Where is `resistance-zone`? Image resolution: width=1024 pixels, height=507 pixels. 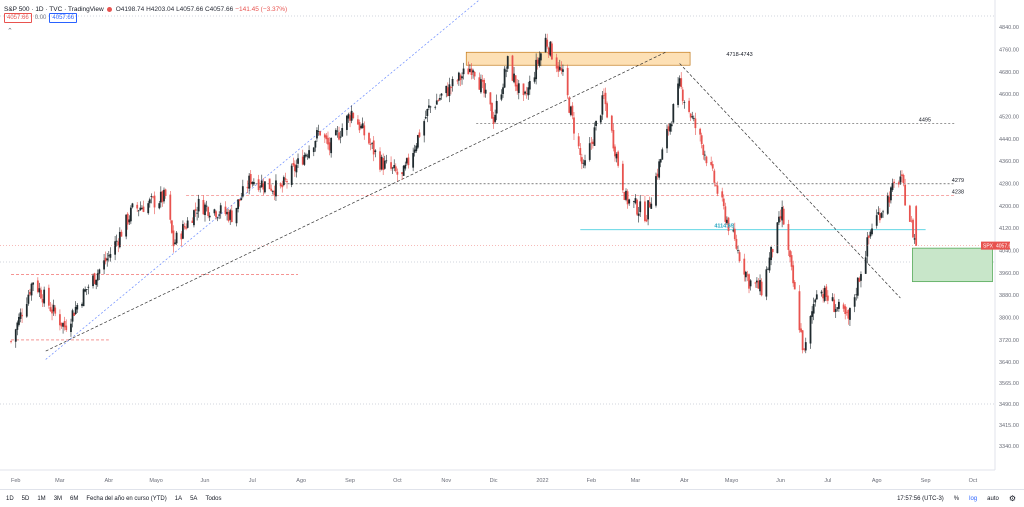 resistance-zone is located at coordinates (578, 58).